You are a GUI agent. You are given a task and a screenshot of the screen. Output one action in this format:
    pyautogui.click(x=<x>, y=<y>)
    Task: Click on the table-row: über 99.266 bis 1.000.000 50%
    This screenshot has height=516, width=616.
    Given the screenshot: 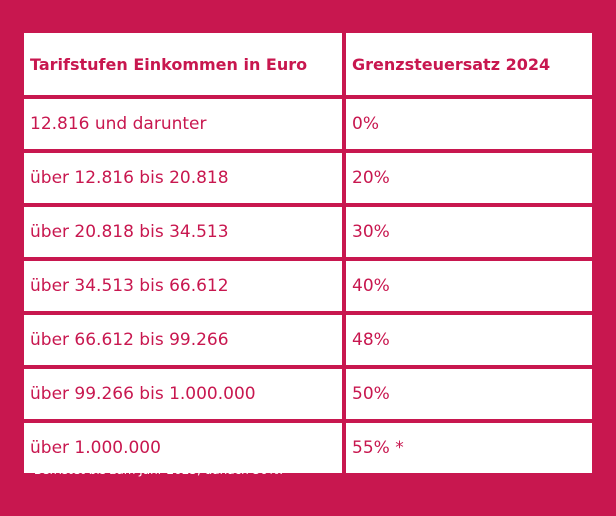 What is the action you would take?
    pyautogui.click(x=308, y=394)
    